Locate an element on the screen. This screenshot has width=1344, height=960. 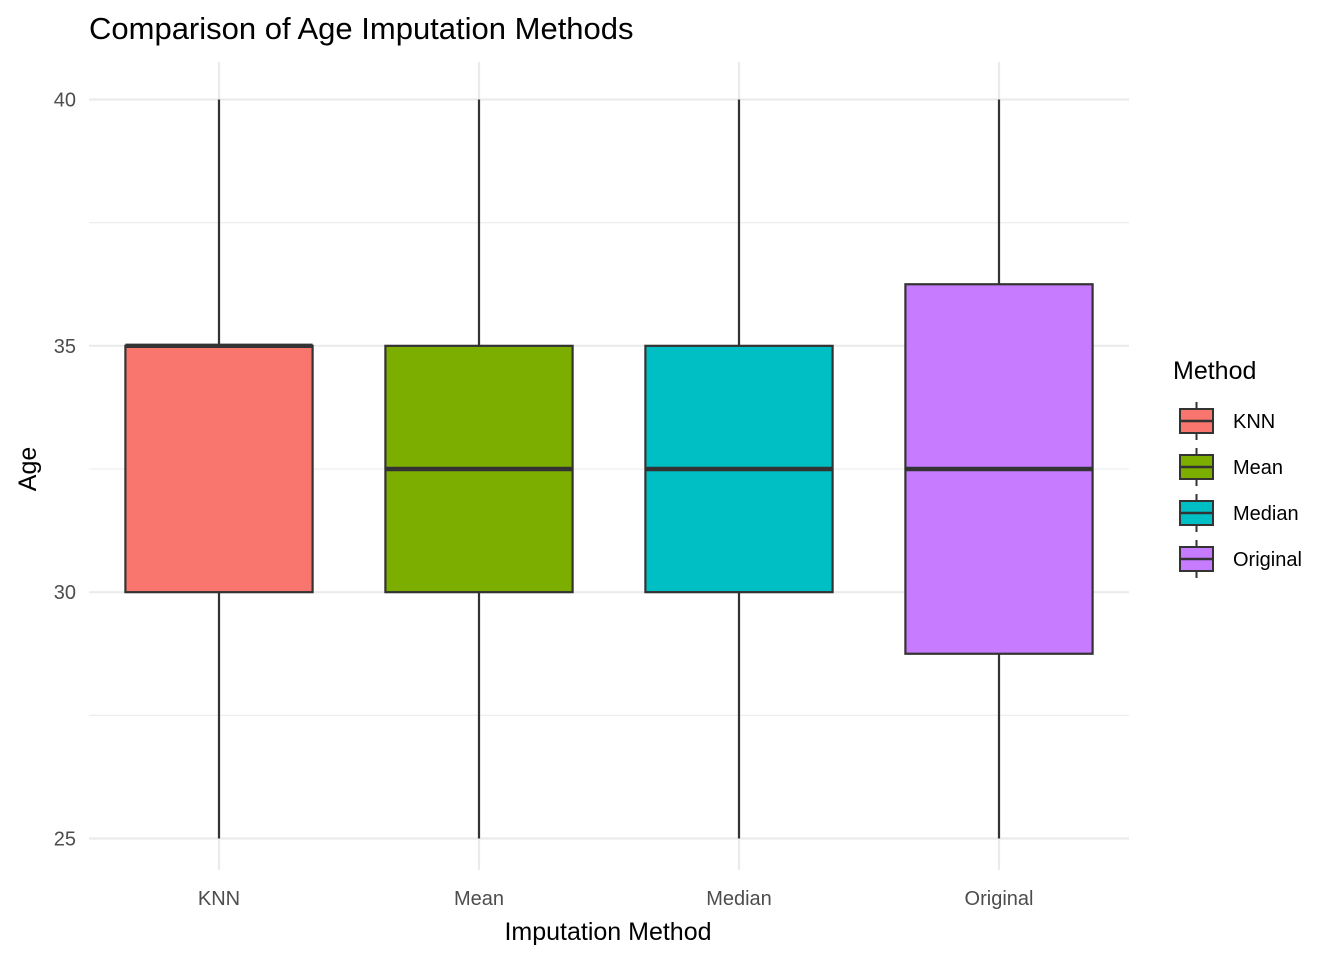
x-axis-title: Imputation Method is located at coordinates (607, 932).